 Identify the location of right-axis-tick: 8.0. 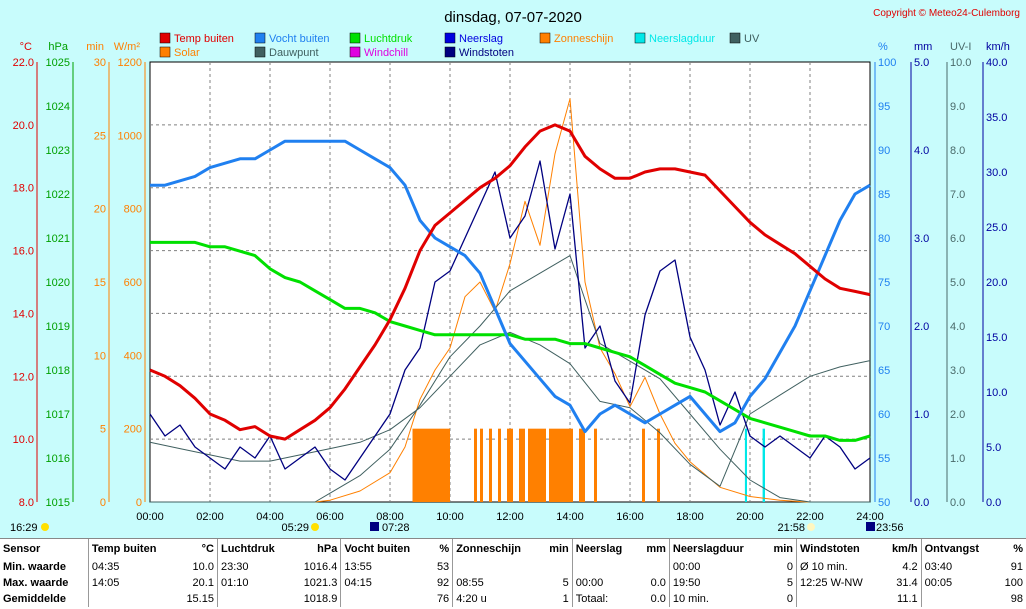
(957, 151).